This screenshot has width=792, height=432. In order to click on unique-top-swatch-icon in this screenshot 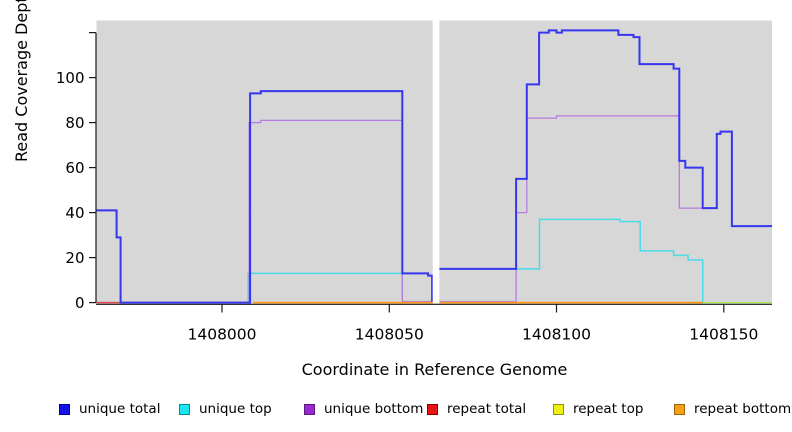, I will do `click(184, 409)`.